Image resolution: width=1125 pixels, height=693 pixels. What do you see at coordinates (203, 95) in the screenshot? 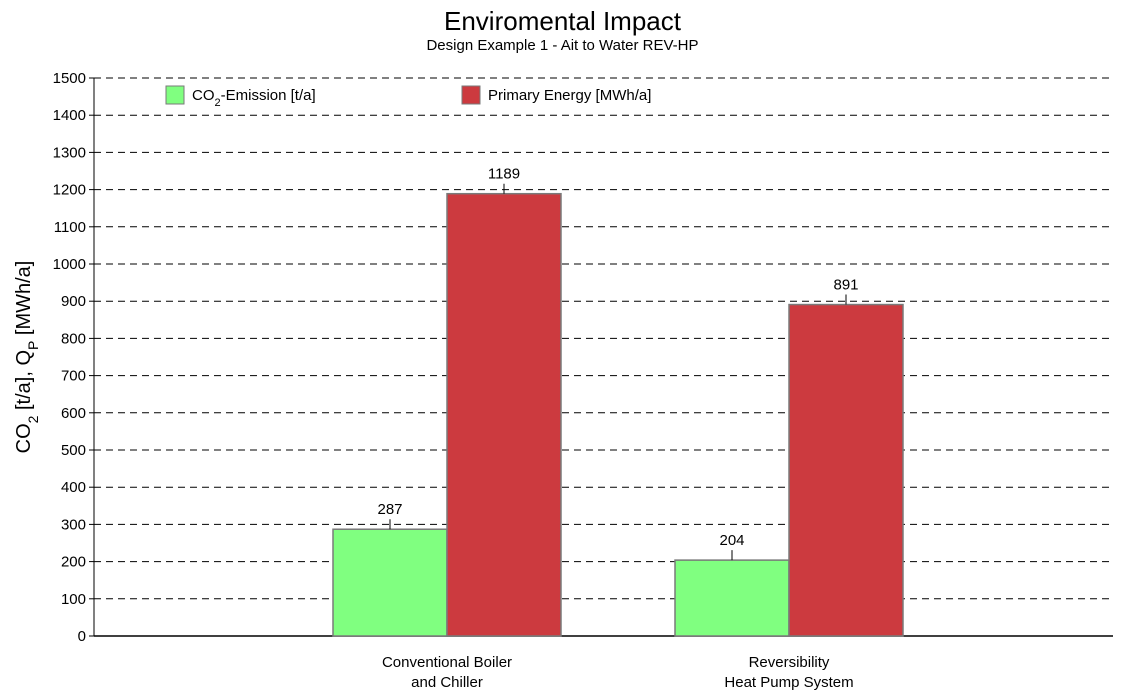
I see `legend-label-part: CO` at bounding box center [203, 95].